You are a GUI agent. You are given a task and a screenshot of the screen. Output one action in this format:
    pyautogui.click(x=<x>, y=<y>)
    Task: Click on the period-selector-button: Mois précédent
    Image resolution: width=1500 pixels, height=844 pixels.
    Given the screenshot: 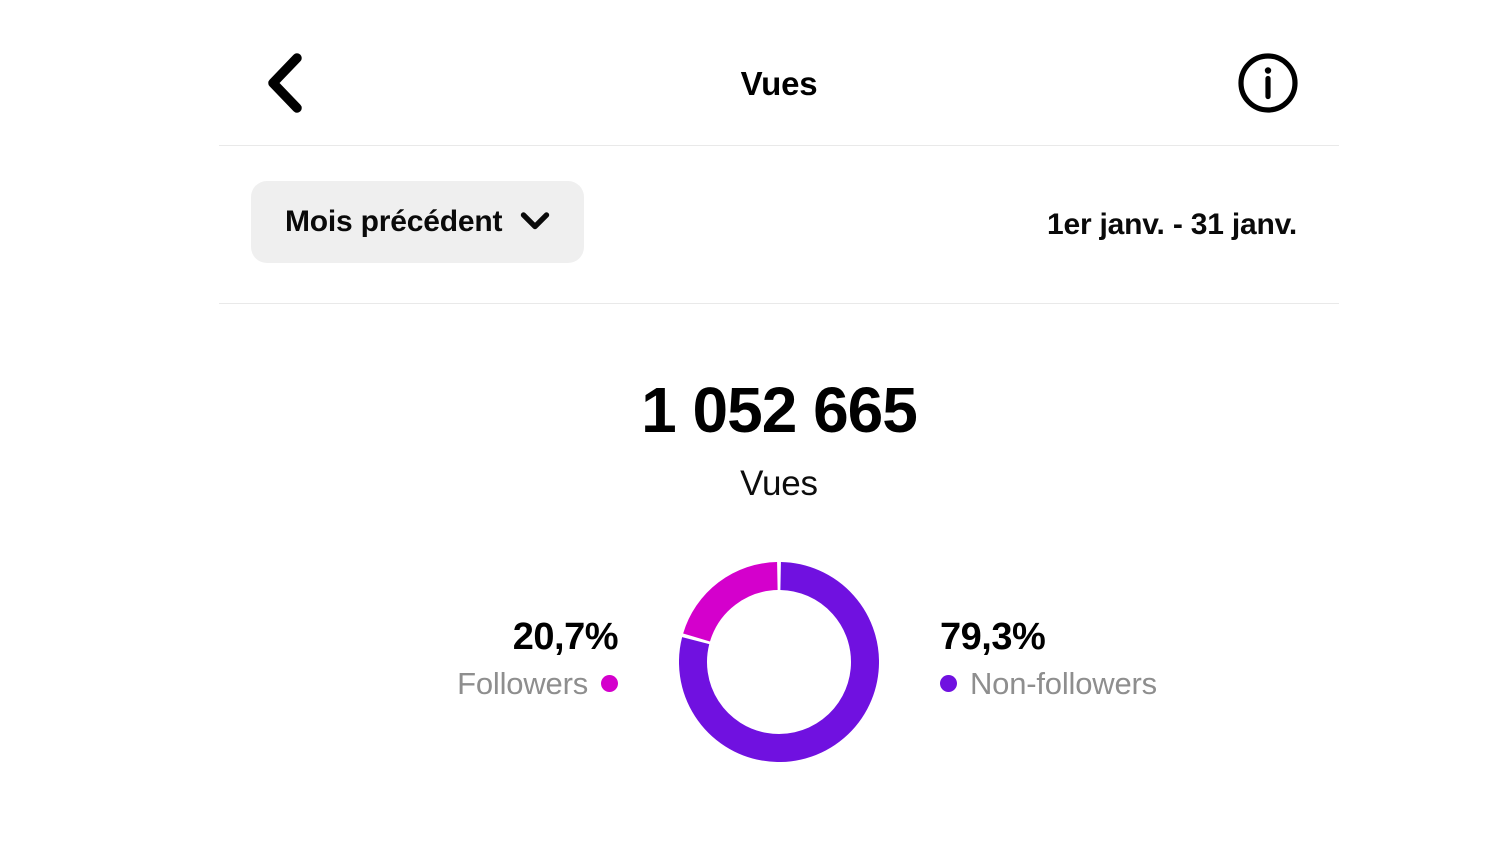 What is the action you would take?
    pyautogui.click(x=418, y=222)
    